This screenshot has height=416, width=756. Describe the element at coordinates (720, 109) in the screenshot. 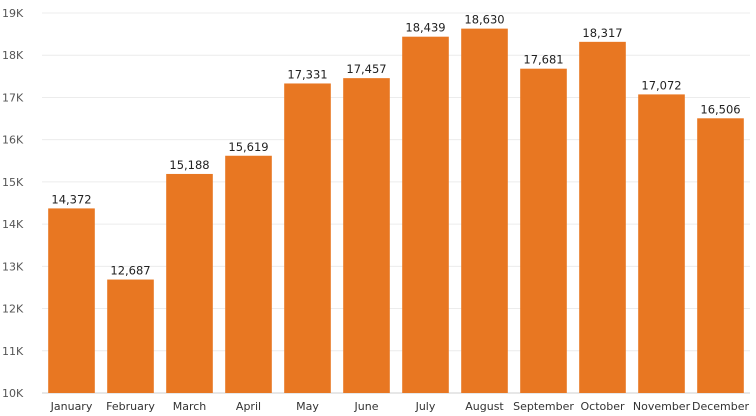

I see `data-label: 16,506` at that location.